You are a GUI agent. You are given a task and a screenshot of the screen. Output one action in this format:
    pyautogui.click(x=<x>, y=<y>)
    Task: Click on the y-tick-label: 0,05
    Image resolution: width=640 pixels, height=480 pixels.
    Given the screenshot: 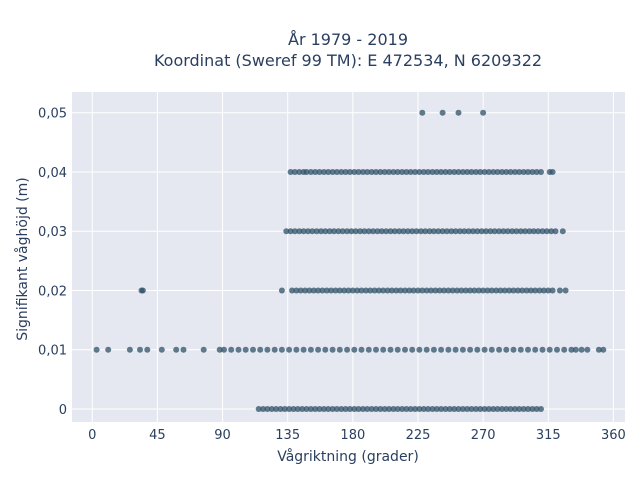 What is the action you would take?
    pyautogui.click(x=52, y=114)
    